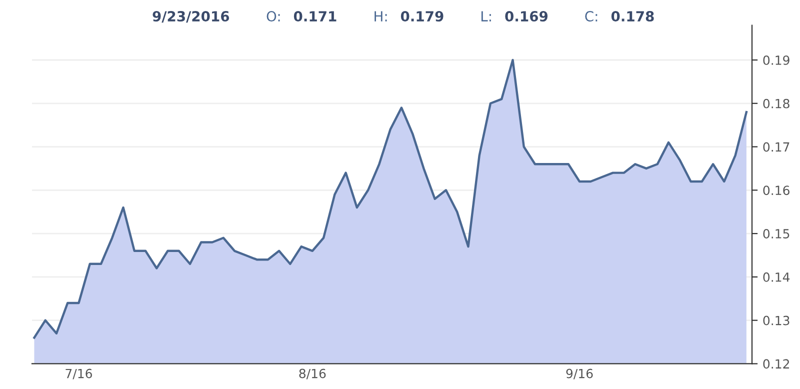 The height and width of the screenshot is (389, 800). Describe the element at coordinates (591, 16) in the screenshot. I see `text: C:` at that location.